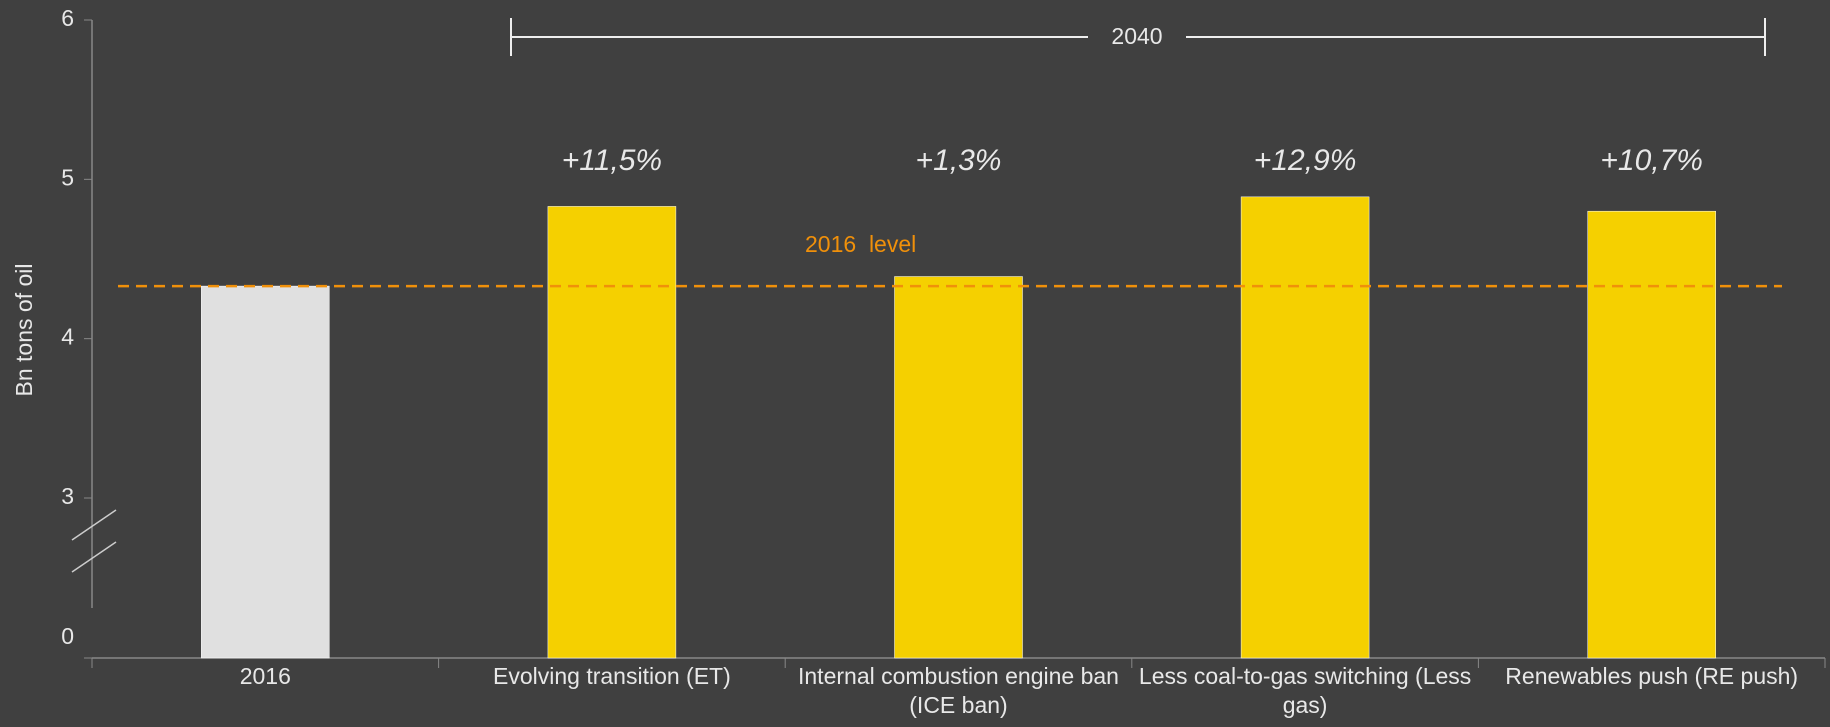 The width and height of the screenshot is (1830, 727). Describe the element at coordinates (612, 160) in the screenshot. I see `change-label: +11,5%` at that location.